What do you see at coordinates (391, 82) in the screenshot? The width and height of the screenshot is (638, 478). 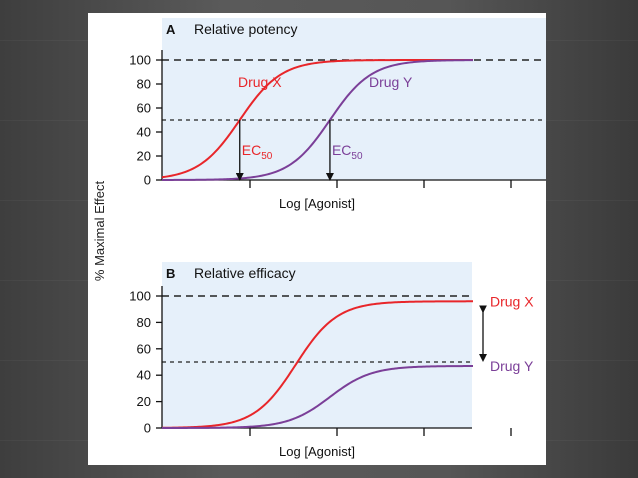 I see `panel-a-series-label: Drug Y` at bounding box center [391, 82].